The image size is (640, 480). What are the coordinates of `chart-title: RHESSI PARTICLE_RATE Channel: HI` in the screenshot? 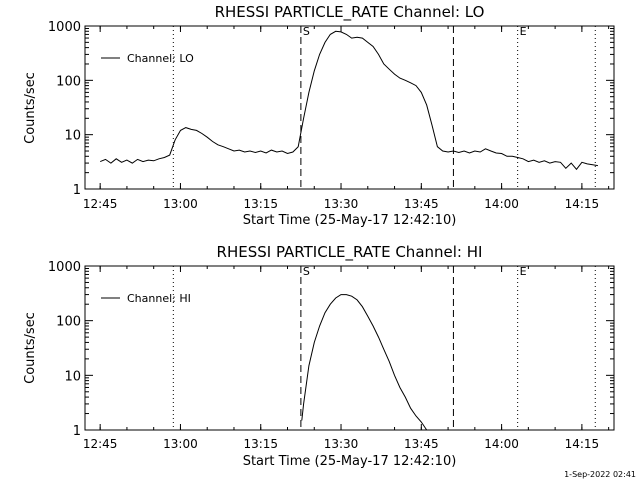 It's located at (350, 252).